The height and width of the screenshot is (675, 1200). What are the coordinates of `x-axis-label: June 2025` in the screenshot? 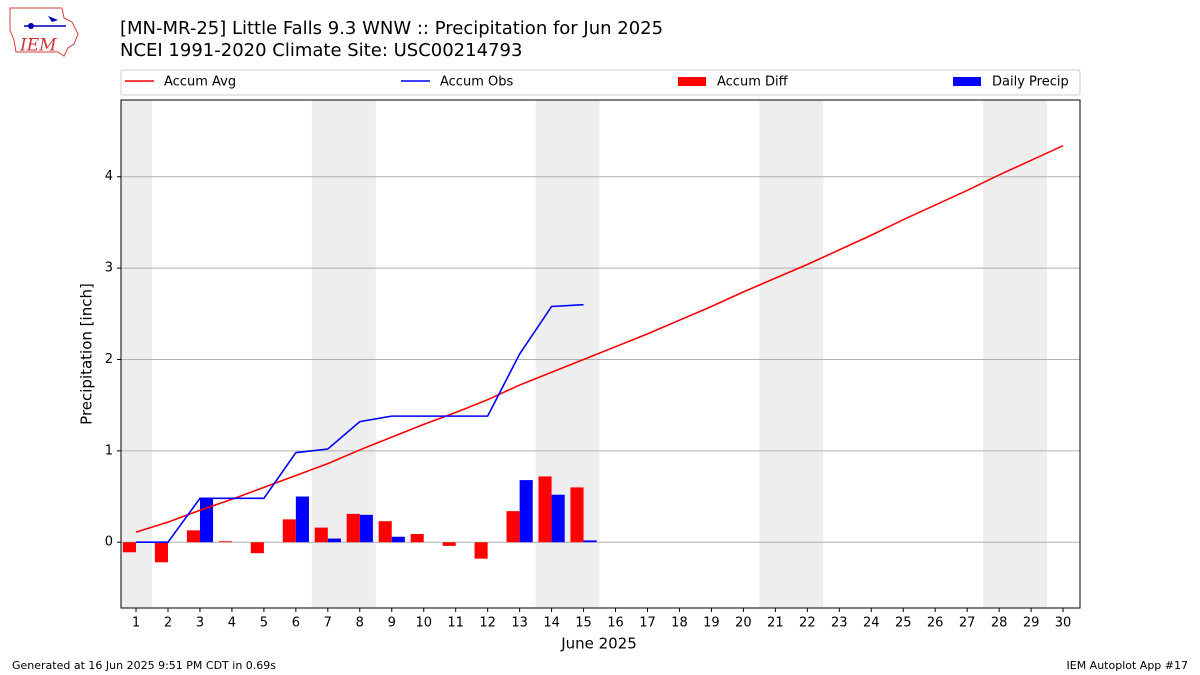 It's located at (598, 644).